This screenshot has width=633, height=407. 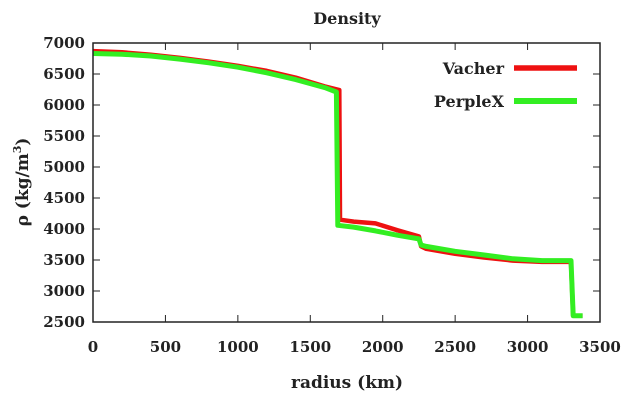 What do you see at coordinates (64, 167) in the screenshot?
I see `y-tick-label: 5000` at bounding box center [64, 167].